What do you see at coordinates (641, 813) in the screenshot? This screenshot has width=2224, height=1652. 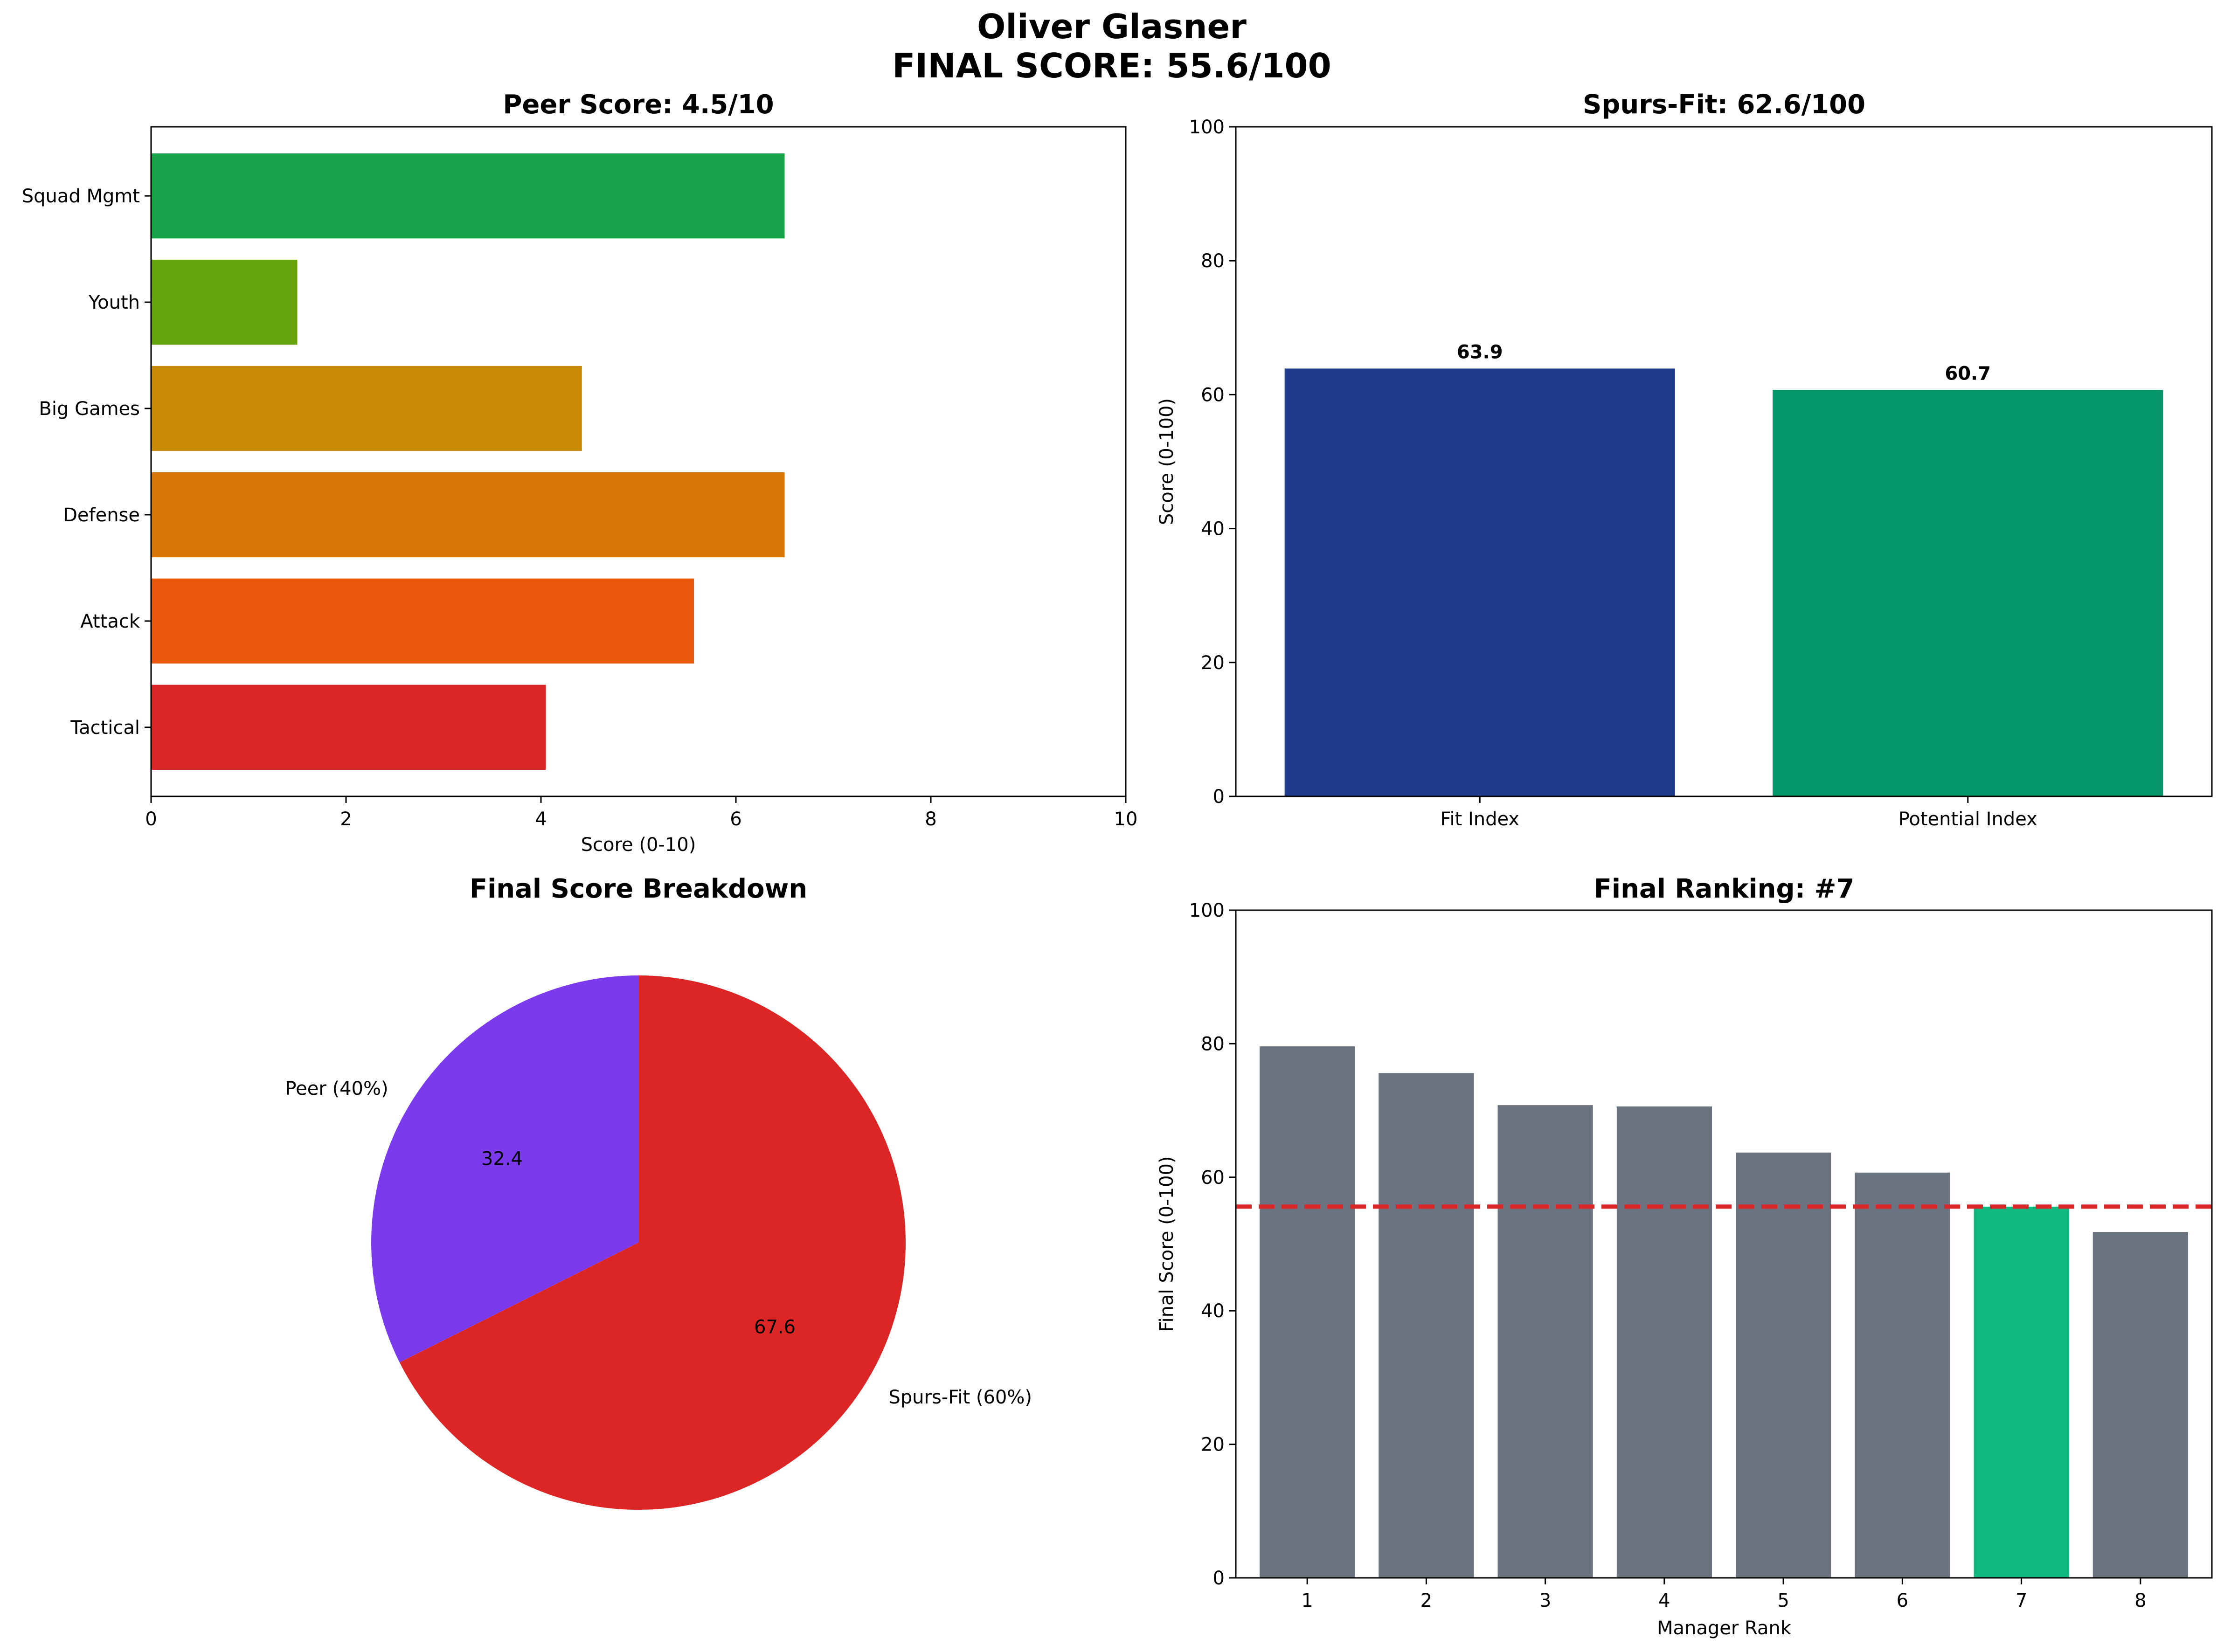 I see `peer-score-value-axis: 0 2 4 6 8 10` at bounding box center [641, 813].